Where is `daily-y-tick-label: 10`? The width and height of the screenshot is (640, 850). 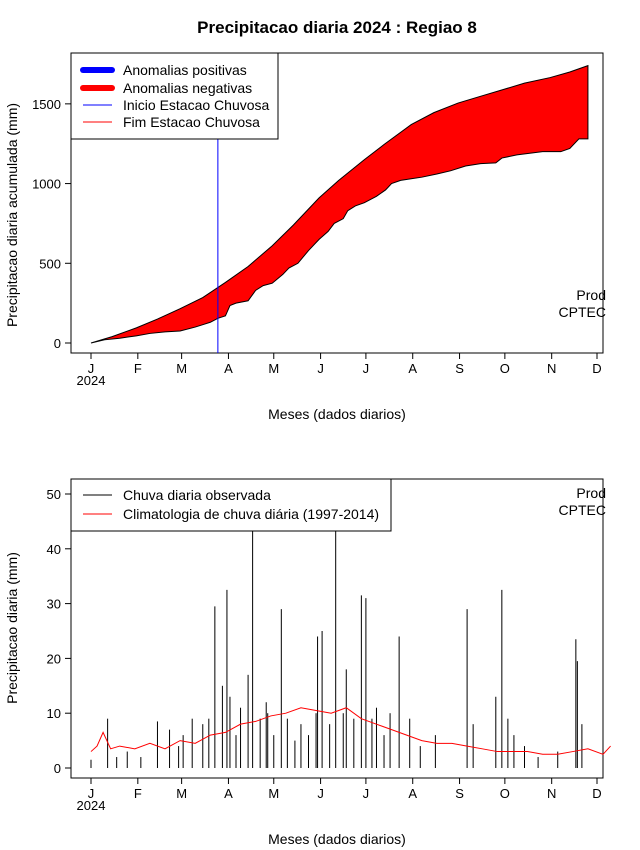 daily-y-tick-label: 10 is located at coordinates (54, 713).